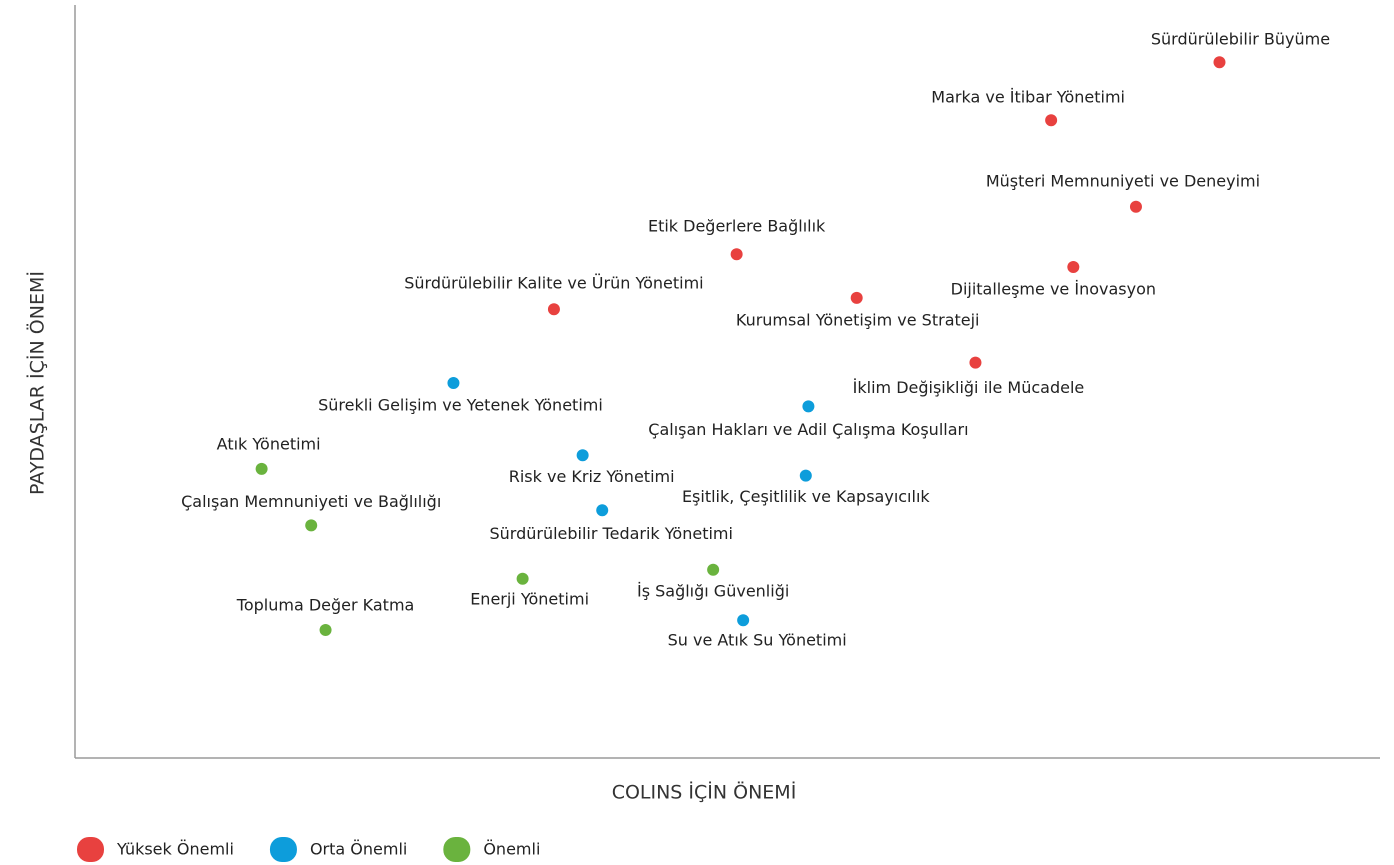 This screenshot has height=865, width=1394. What do you see at coordinates (37, 383) in the screenshot?
I see `y-axis-title: PAYDAŞLAR İÇİN ÖNEMİ` at bounding box center [37, 383].